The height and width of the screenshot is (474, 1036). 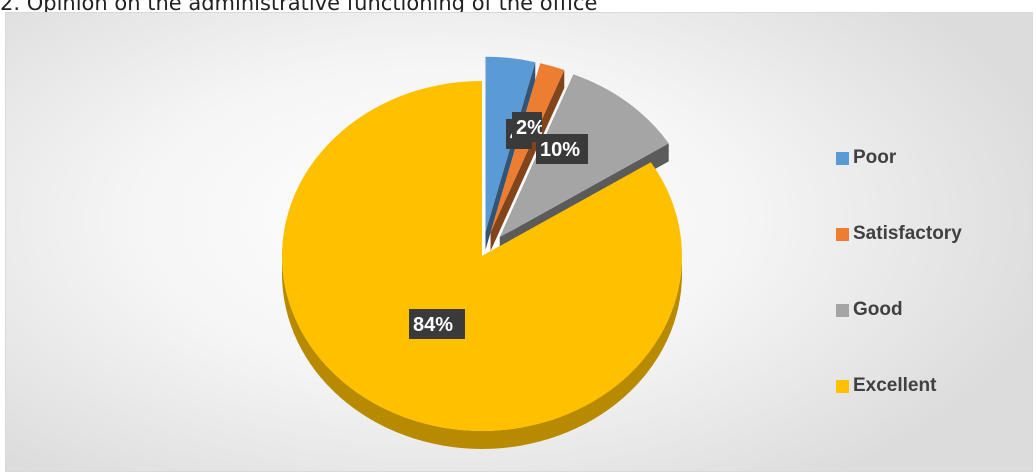 I want to click on legend-label: Poor, so click(x=875, y=157).